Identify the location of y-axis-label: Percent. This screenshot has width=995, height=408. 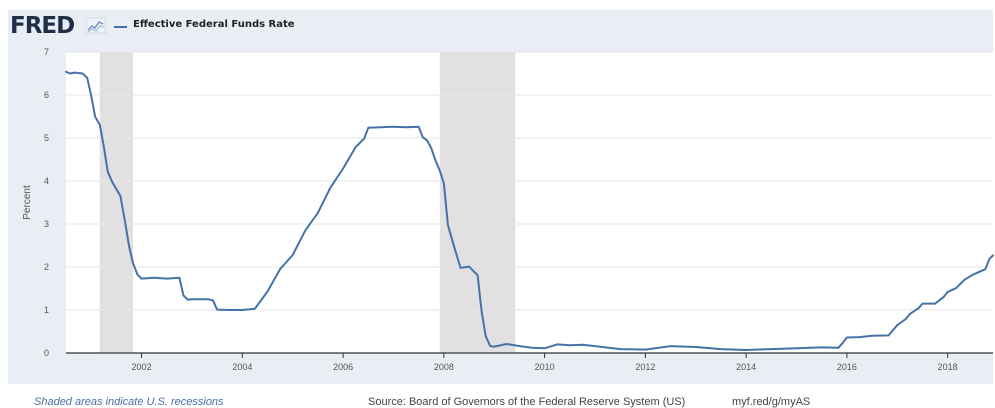
(27, 202).